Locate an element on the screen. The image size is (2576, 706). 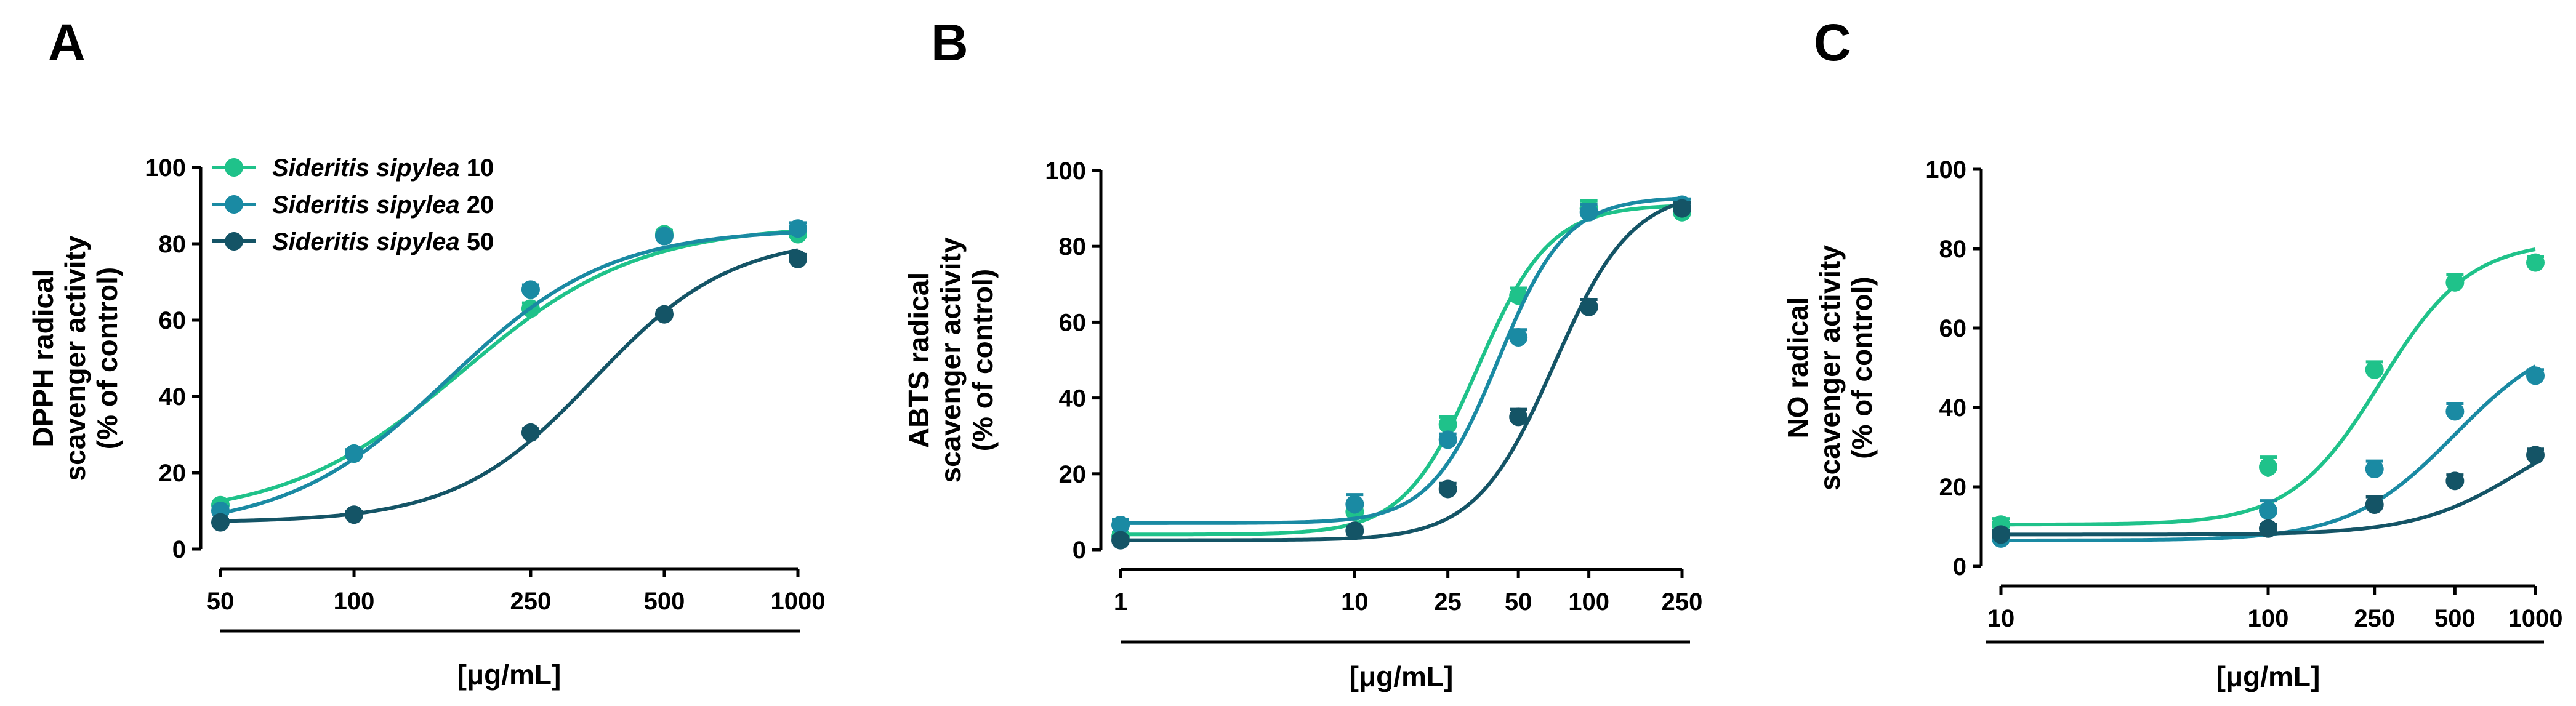
panel-letter: A is located at coordinates (67, 42).